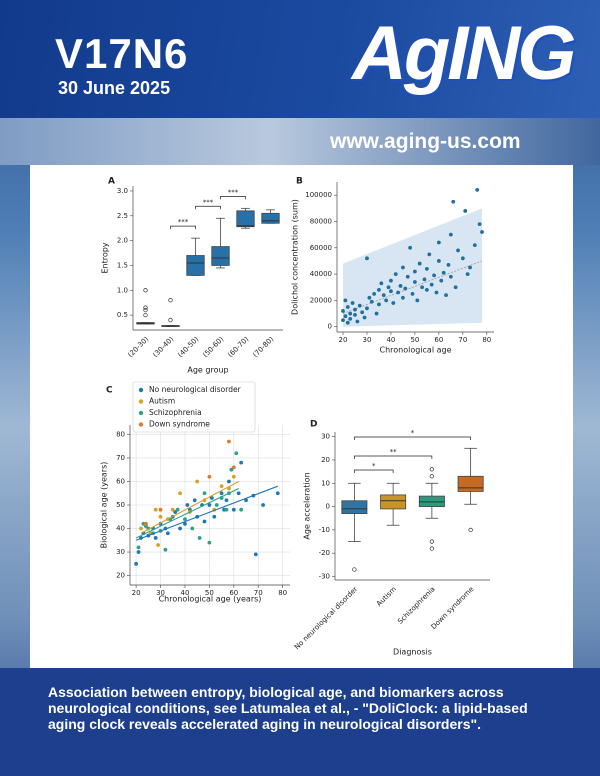 The height and width of the screenshot is (776, 600). Describe the element at coordinates (122, 241) in the screenshot. I see `y-tick-label: 2.0` at that location.